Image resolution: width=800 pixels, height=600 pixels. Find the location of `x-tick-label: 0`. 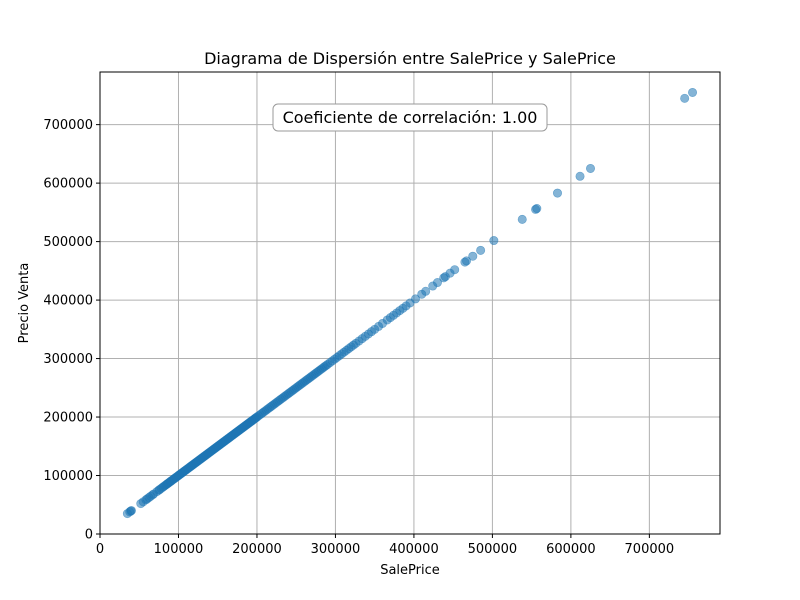

x-tick-label: 0 is located at coordinates (100, 549).